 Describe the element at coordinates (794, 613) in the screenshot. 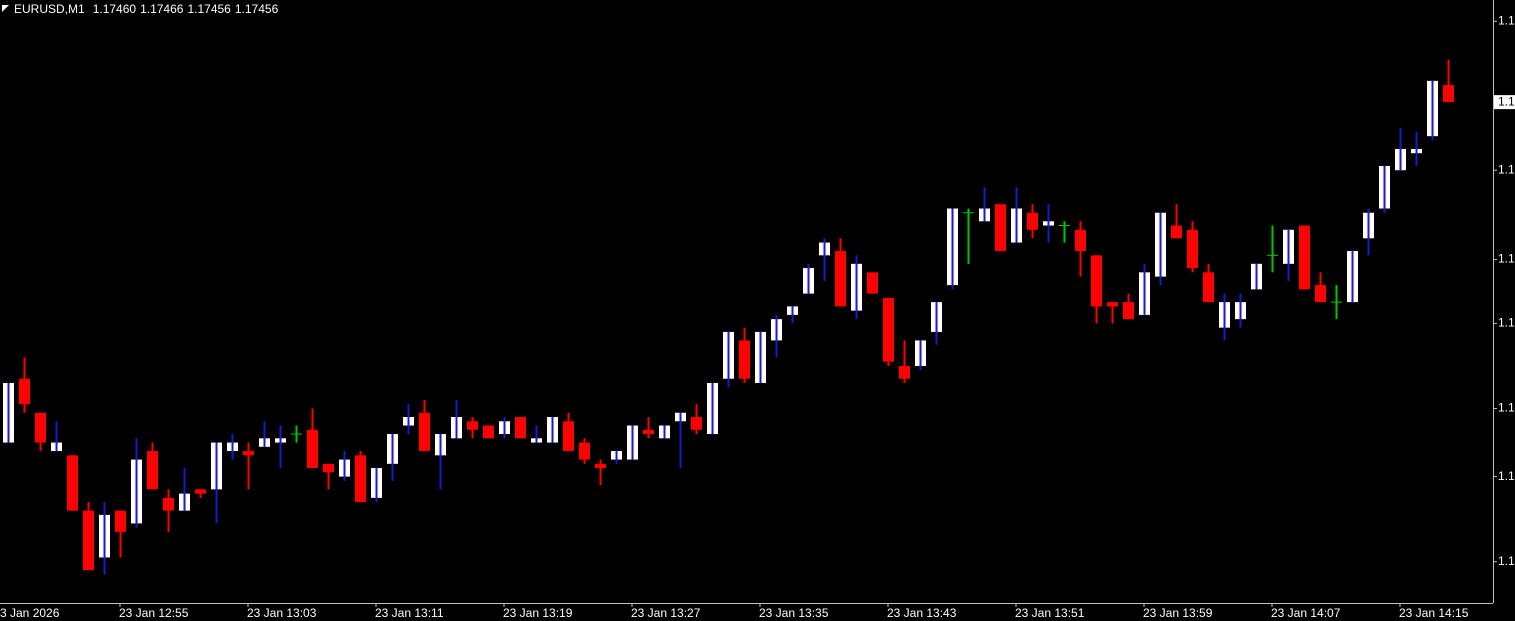

I see `x-tick-label: 23 Jan 13:35` at that location.